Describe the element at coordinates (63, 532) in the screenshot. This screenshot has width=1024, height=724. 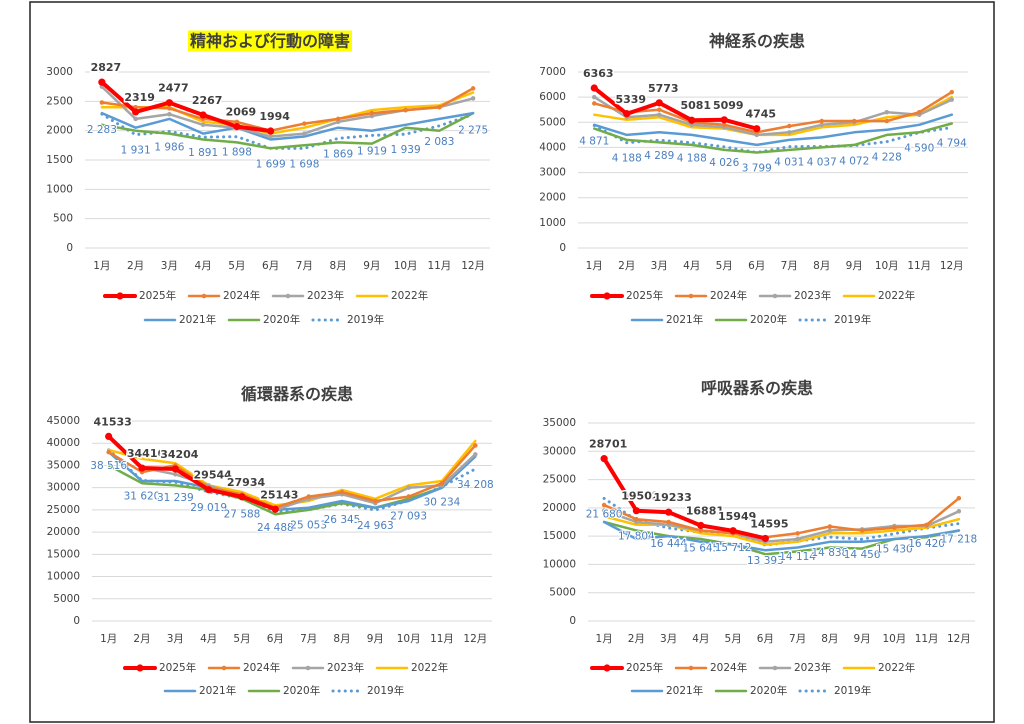
I see `y-tick-label: 20000` at that location.